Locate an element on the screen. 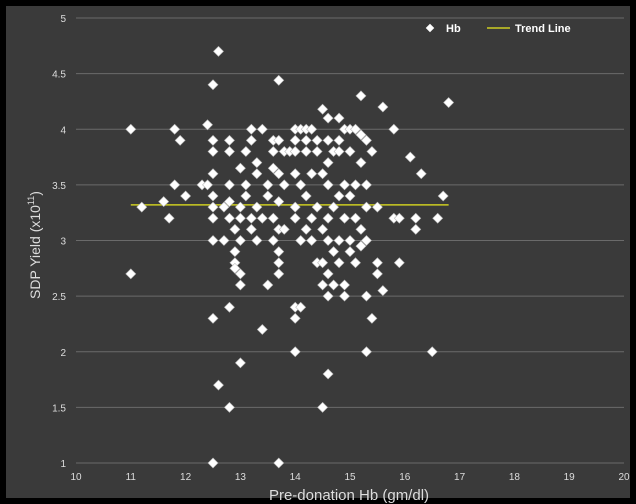 Image resolution: width=636 pixels, height=504 pixels. legend: Hb Trend Line is located at coordinates (498, 29).